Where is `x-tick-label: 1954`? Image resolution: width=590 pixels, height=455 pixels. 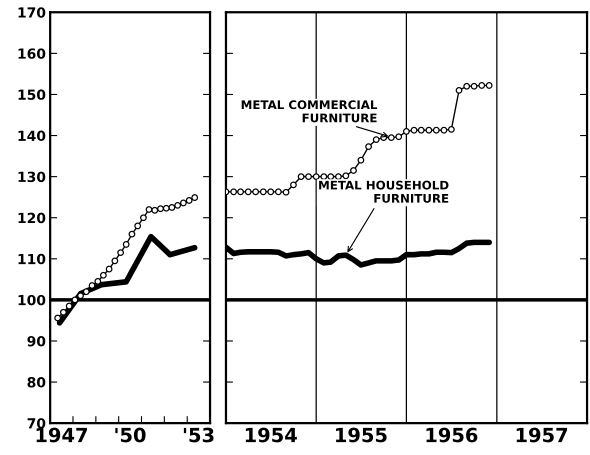 x-tick-label: 1954 is located at coordinates (271, 435).